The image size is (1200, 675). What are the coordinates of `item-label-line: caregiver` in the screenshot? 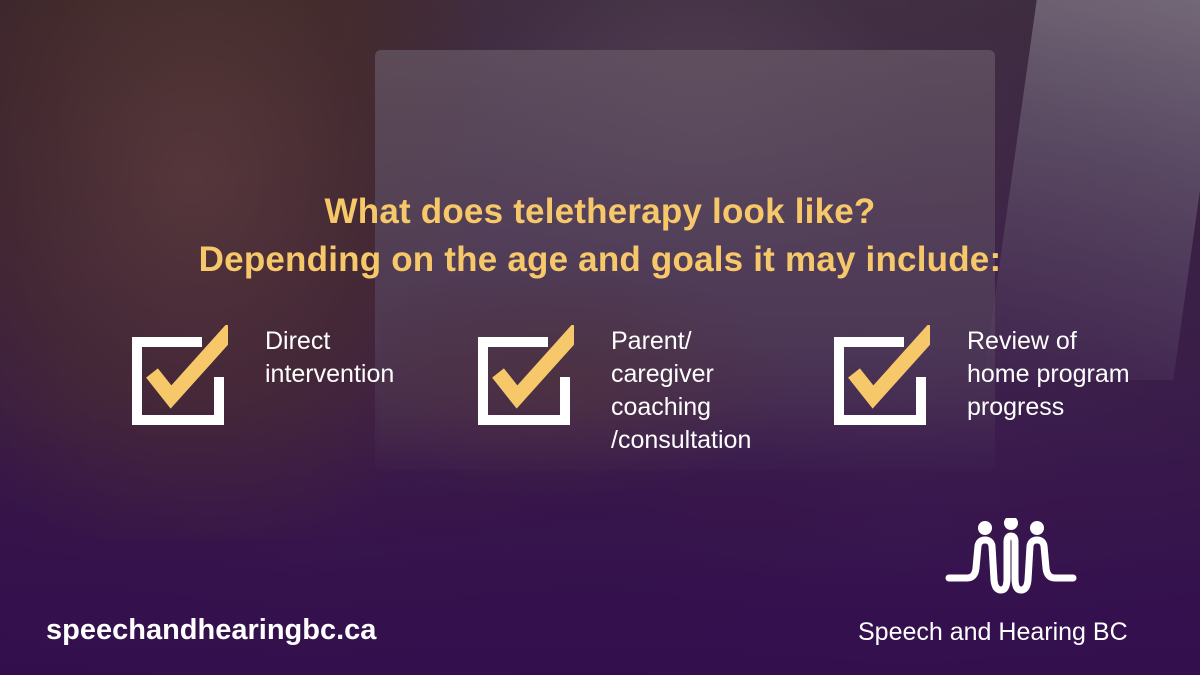 It's located at (662, 374).